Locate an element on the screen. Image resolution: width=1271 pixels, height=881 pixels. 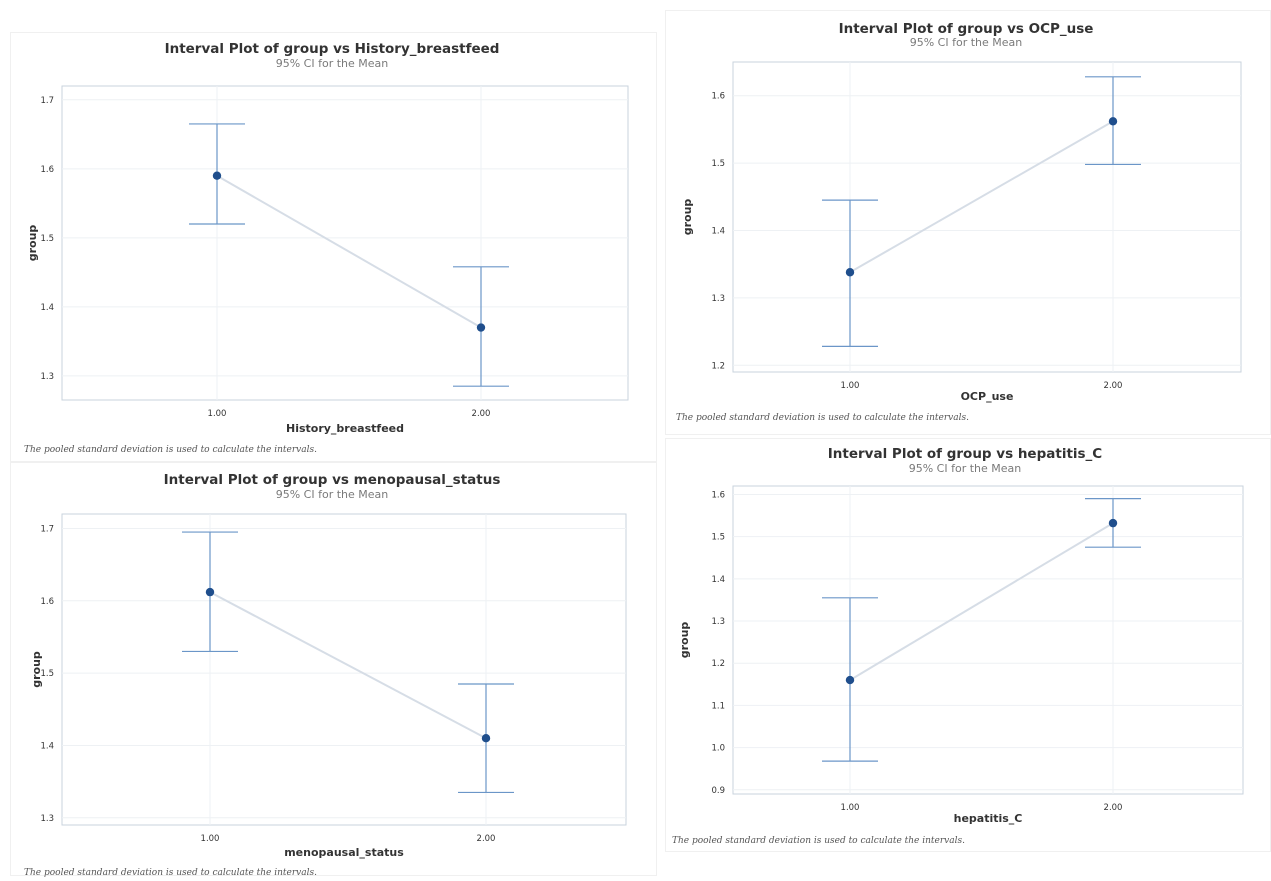
y-tick-label: 1.0 is located at coordinates (718, 749).